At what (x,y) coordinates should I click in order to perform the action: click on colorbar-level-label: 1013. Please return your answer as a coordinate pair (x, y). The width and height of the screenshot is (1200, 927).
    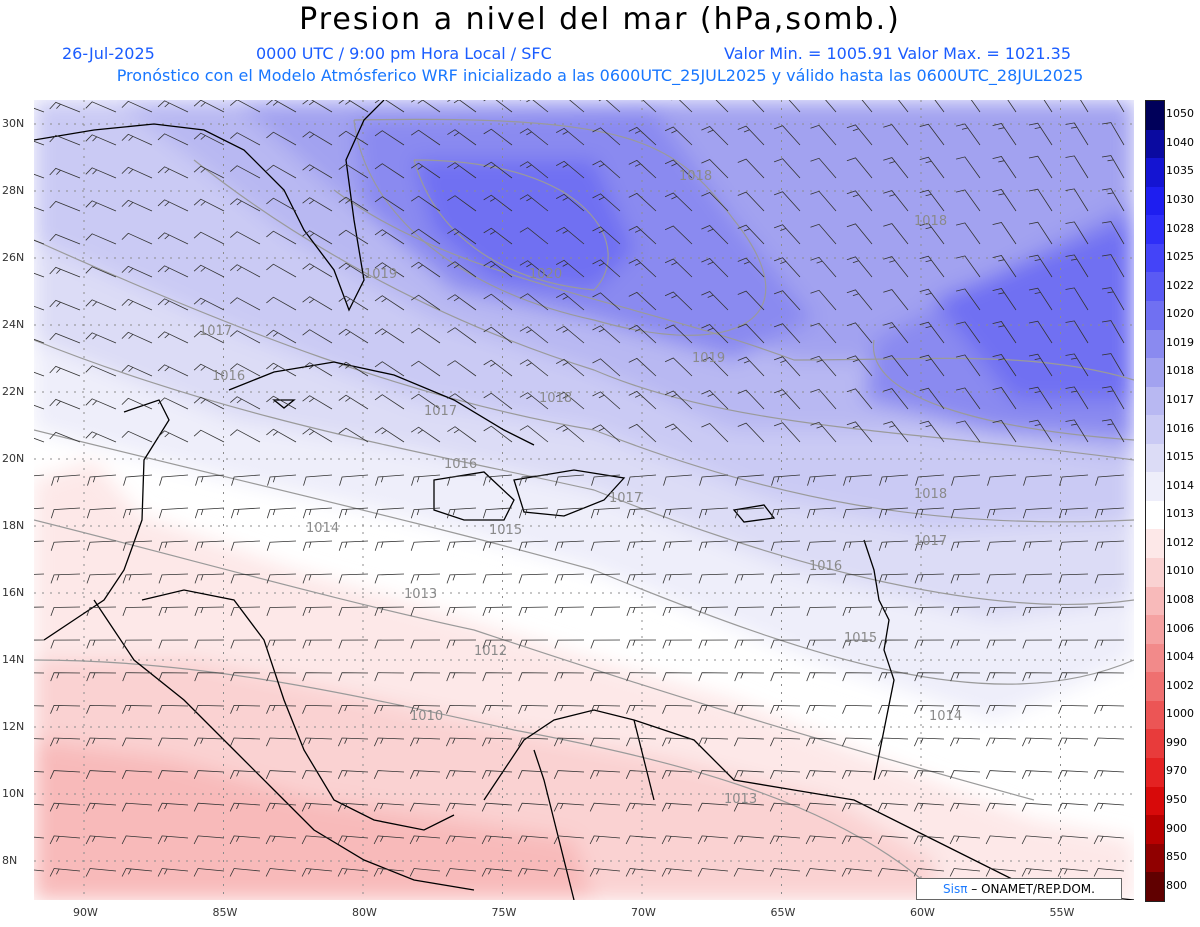
    Looking at the image, I should click on (1180, 514).